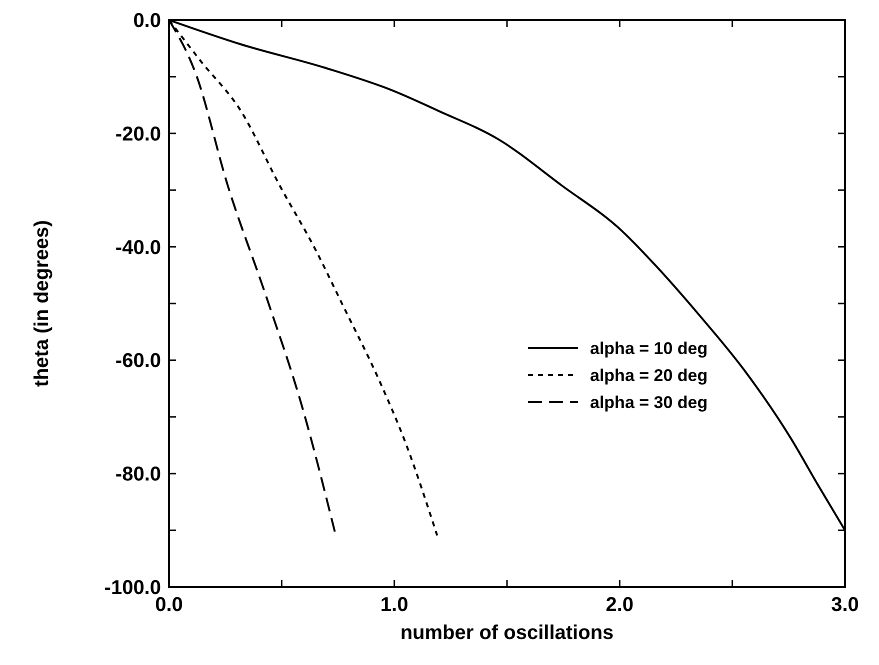  What do you see at coordinates (138, 361) in the screenshot?
I see `y-tick-label: -60.0` at bounding box center [138, 361].